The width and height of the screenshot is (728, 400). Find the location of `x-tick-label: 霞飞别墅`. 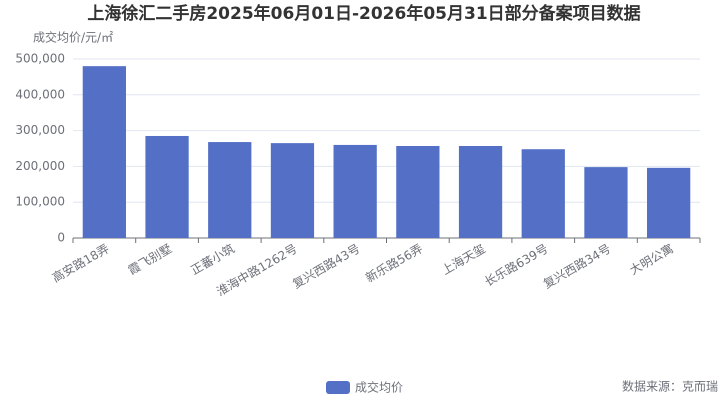

x-tick-label: 霞飞别墅 is located at coordinates (150, 260).